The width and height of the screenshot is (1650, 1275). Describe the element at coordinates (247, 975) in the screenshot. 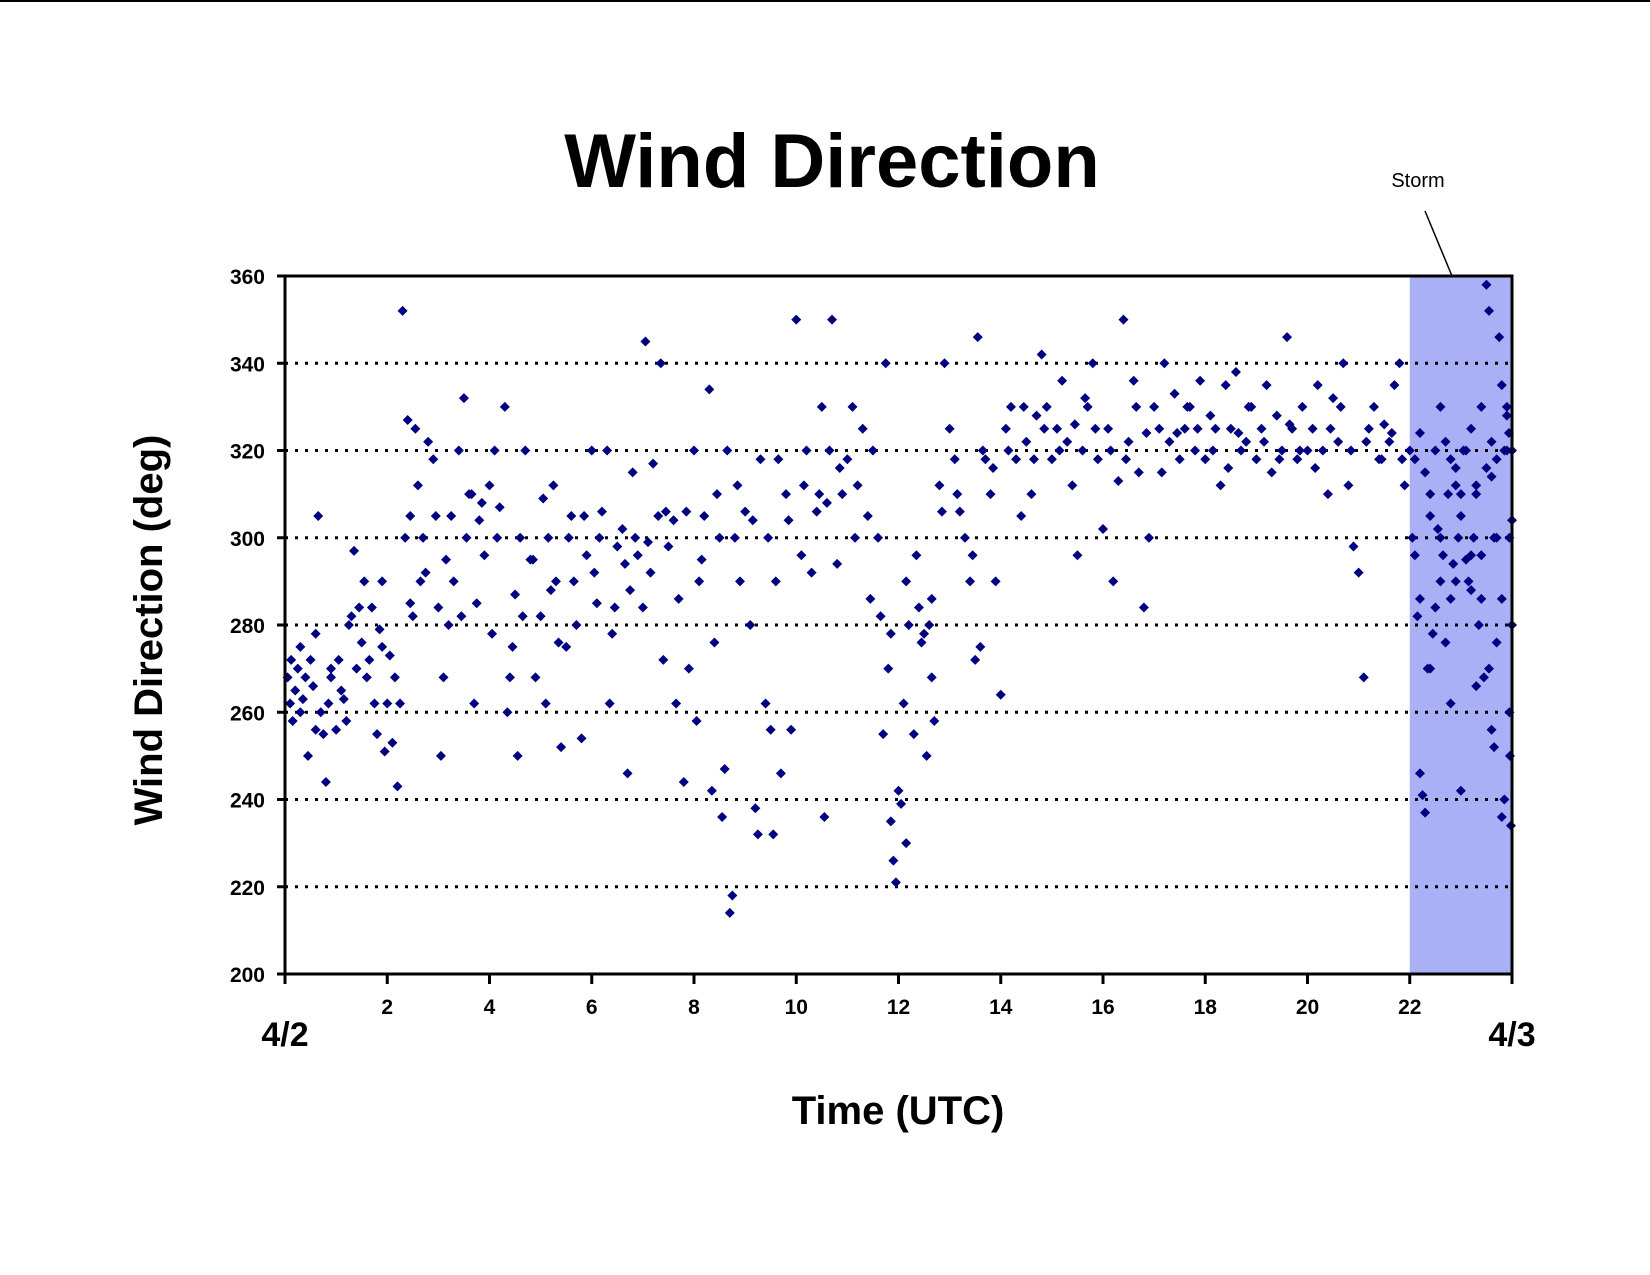

I see `y-tick-label-200: 200` at that location.